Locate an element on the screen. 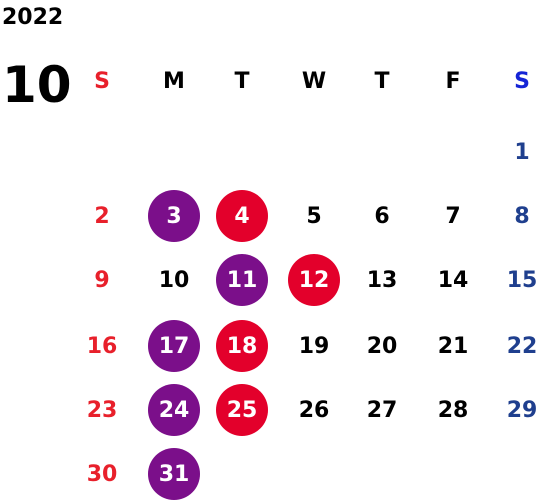  day-cell-8: 8 is located at coordinates (522, 216).